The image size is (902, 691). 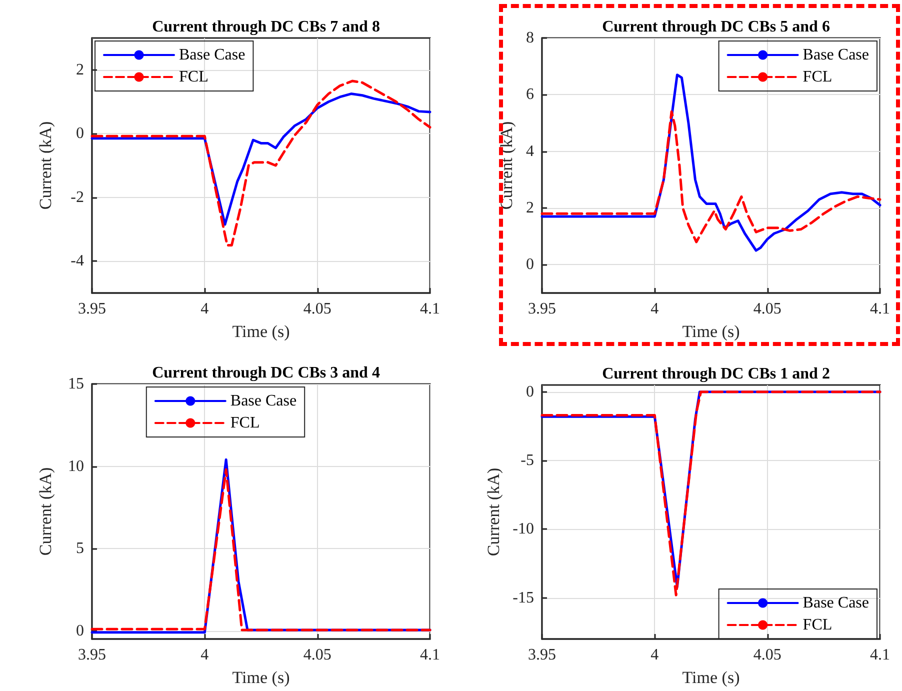 What do you see at coordinates (80, 549) in the screenshot?
I see `y-tick-label: 5` at bounding box center [80, 549].